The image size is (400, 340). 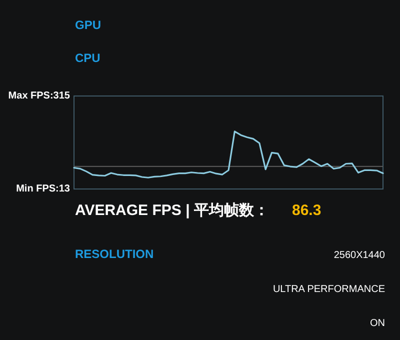 What do you see at coordinates (43, 189) in the screenshot?
I see `y-tick-label: Min FPS:13` at bounding box center [43, 189].